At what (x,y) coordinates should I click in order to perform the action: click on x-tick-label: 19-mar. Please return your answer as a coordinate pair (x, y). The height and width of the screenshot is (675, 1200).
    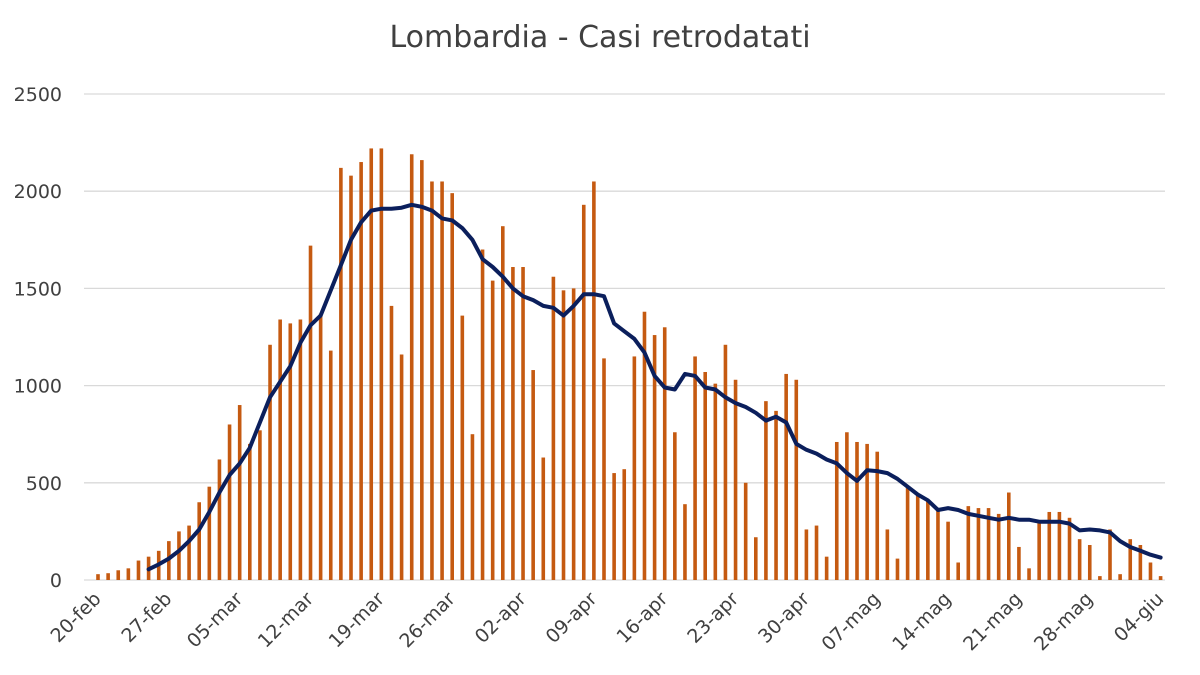
    Looking at the image, I should click on (357, 620).